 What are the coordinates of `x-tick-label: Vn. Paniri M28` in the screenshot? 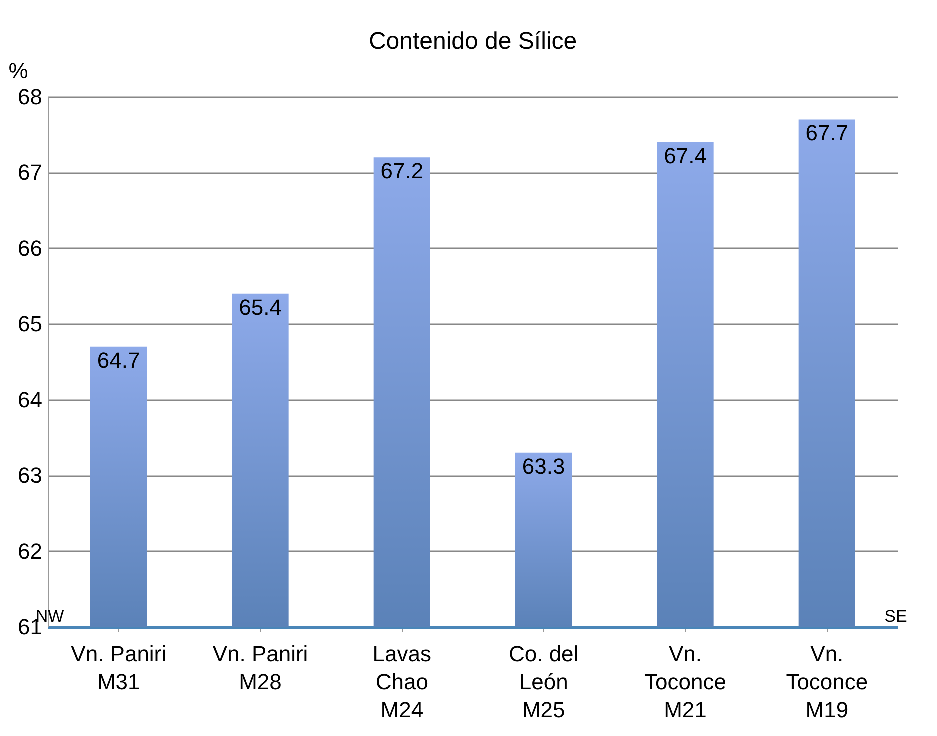 It's located at (260, 668).